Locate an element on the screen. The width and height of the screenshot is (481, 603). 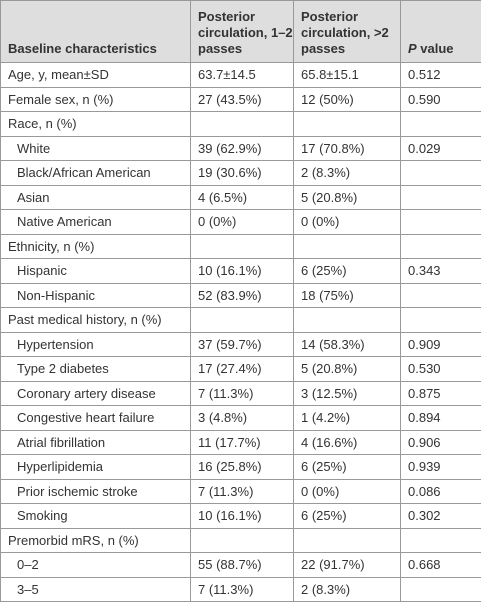
cell: 14 (58.3%) is located at coordinates (347, 344).